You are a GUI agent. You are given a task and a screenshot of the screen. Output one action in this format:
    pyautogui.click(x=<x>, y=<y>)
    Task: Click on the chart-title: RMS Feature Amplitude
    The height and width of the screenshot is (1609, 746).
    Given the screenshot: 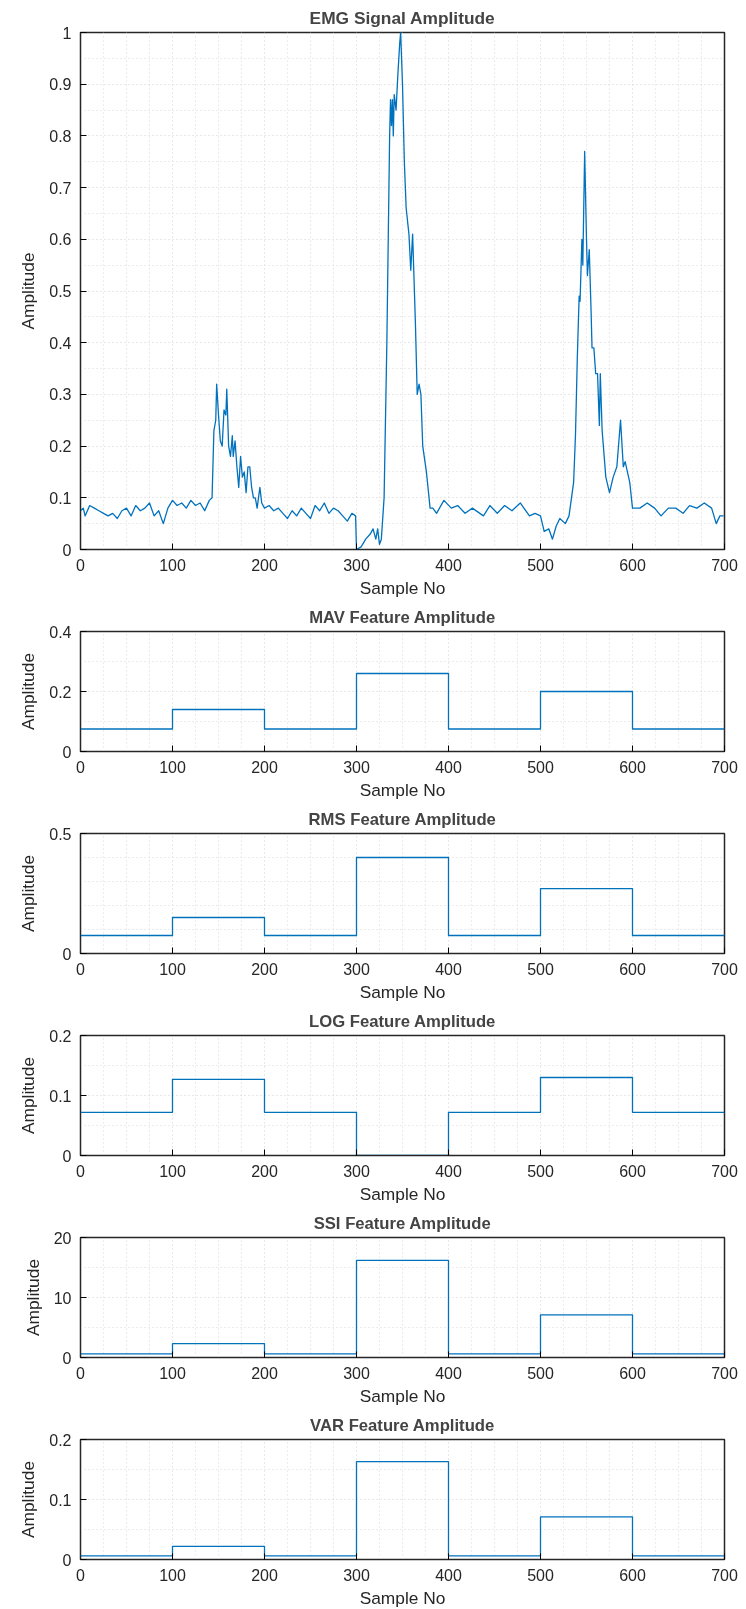 What is the action you would take?
    pyautogui.click(x=402, y=819)
    